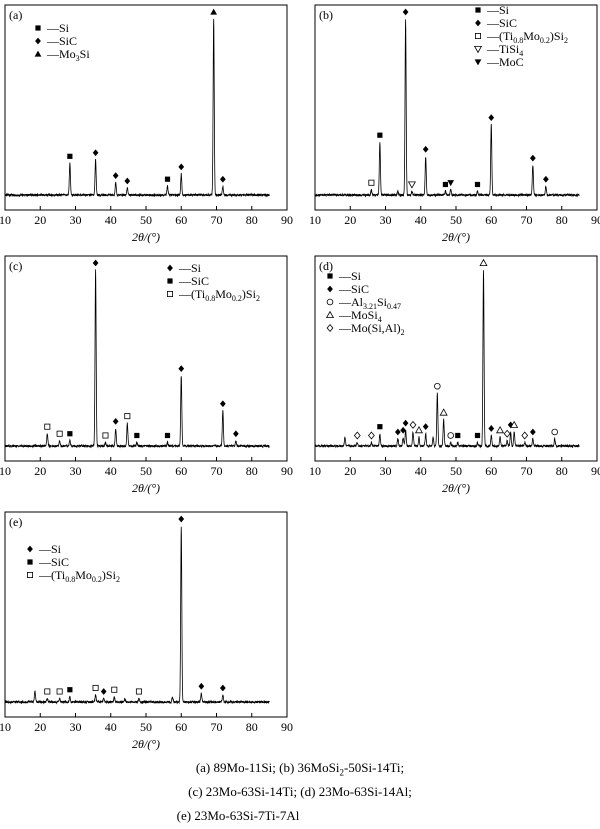  What do you see at coordinates (360, 316) in the screenshot?
I see `legend-entry: —MoSi4` at bounding box center [360, 316].